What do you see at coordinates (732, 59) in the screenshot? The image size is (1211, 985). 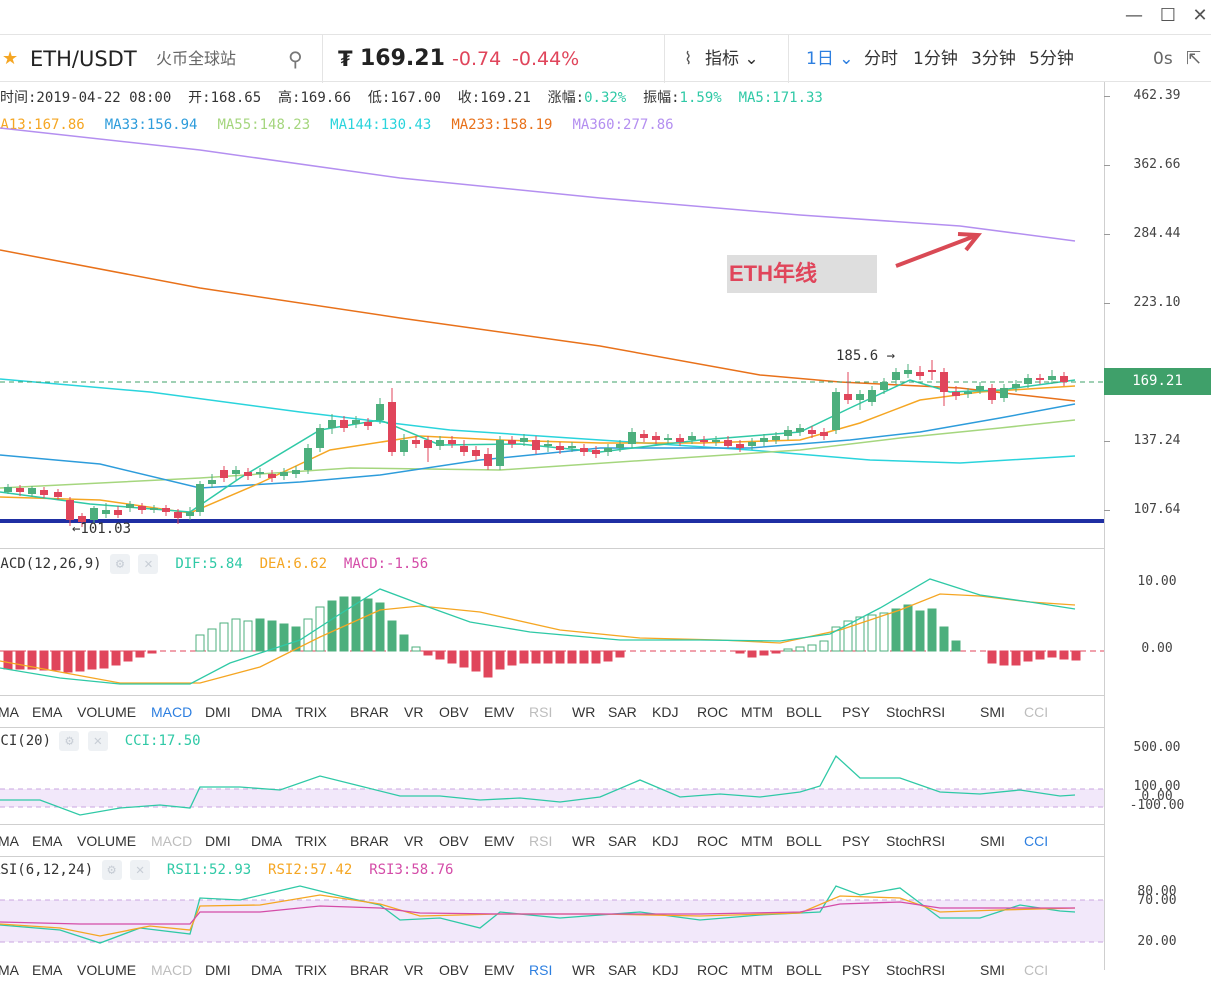 I see `indicator-button: 指标 ⌄` at bounding box center [732, 59].